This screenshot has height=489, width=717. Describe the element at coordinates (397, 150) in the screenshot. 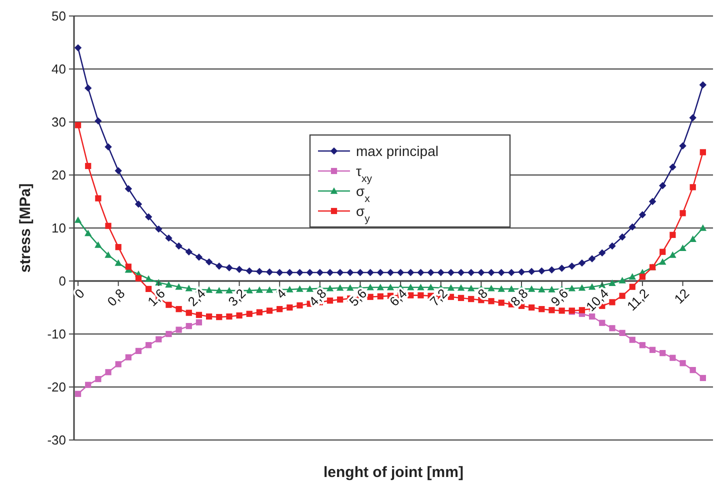

I see `legend-label: max principal` at that location.